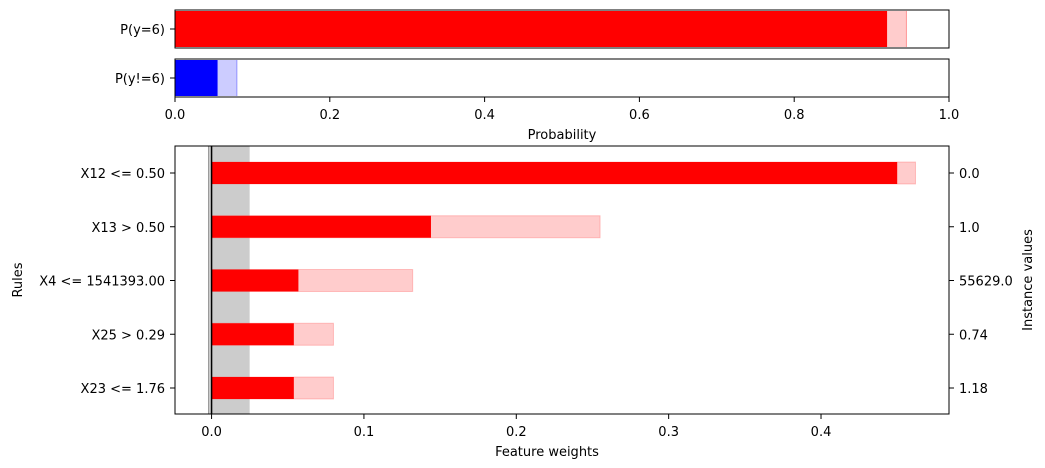 Image resolution: width=1045 pixels, height=468 pixels. Describe the element at coordinates (123, 389) in the screenshot. I see `rule-label: X23 <= 1.76` at that location.